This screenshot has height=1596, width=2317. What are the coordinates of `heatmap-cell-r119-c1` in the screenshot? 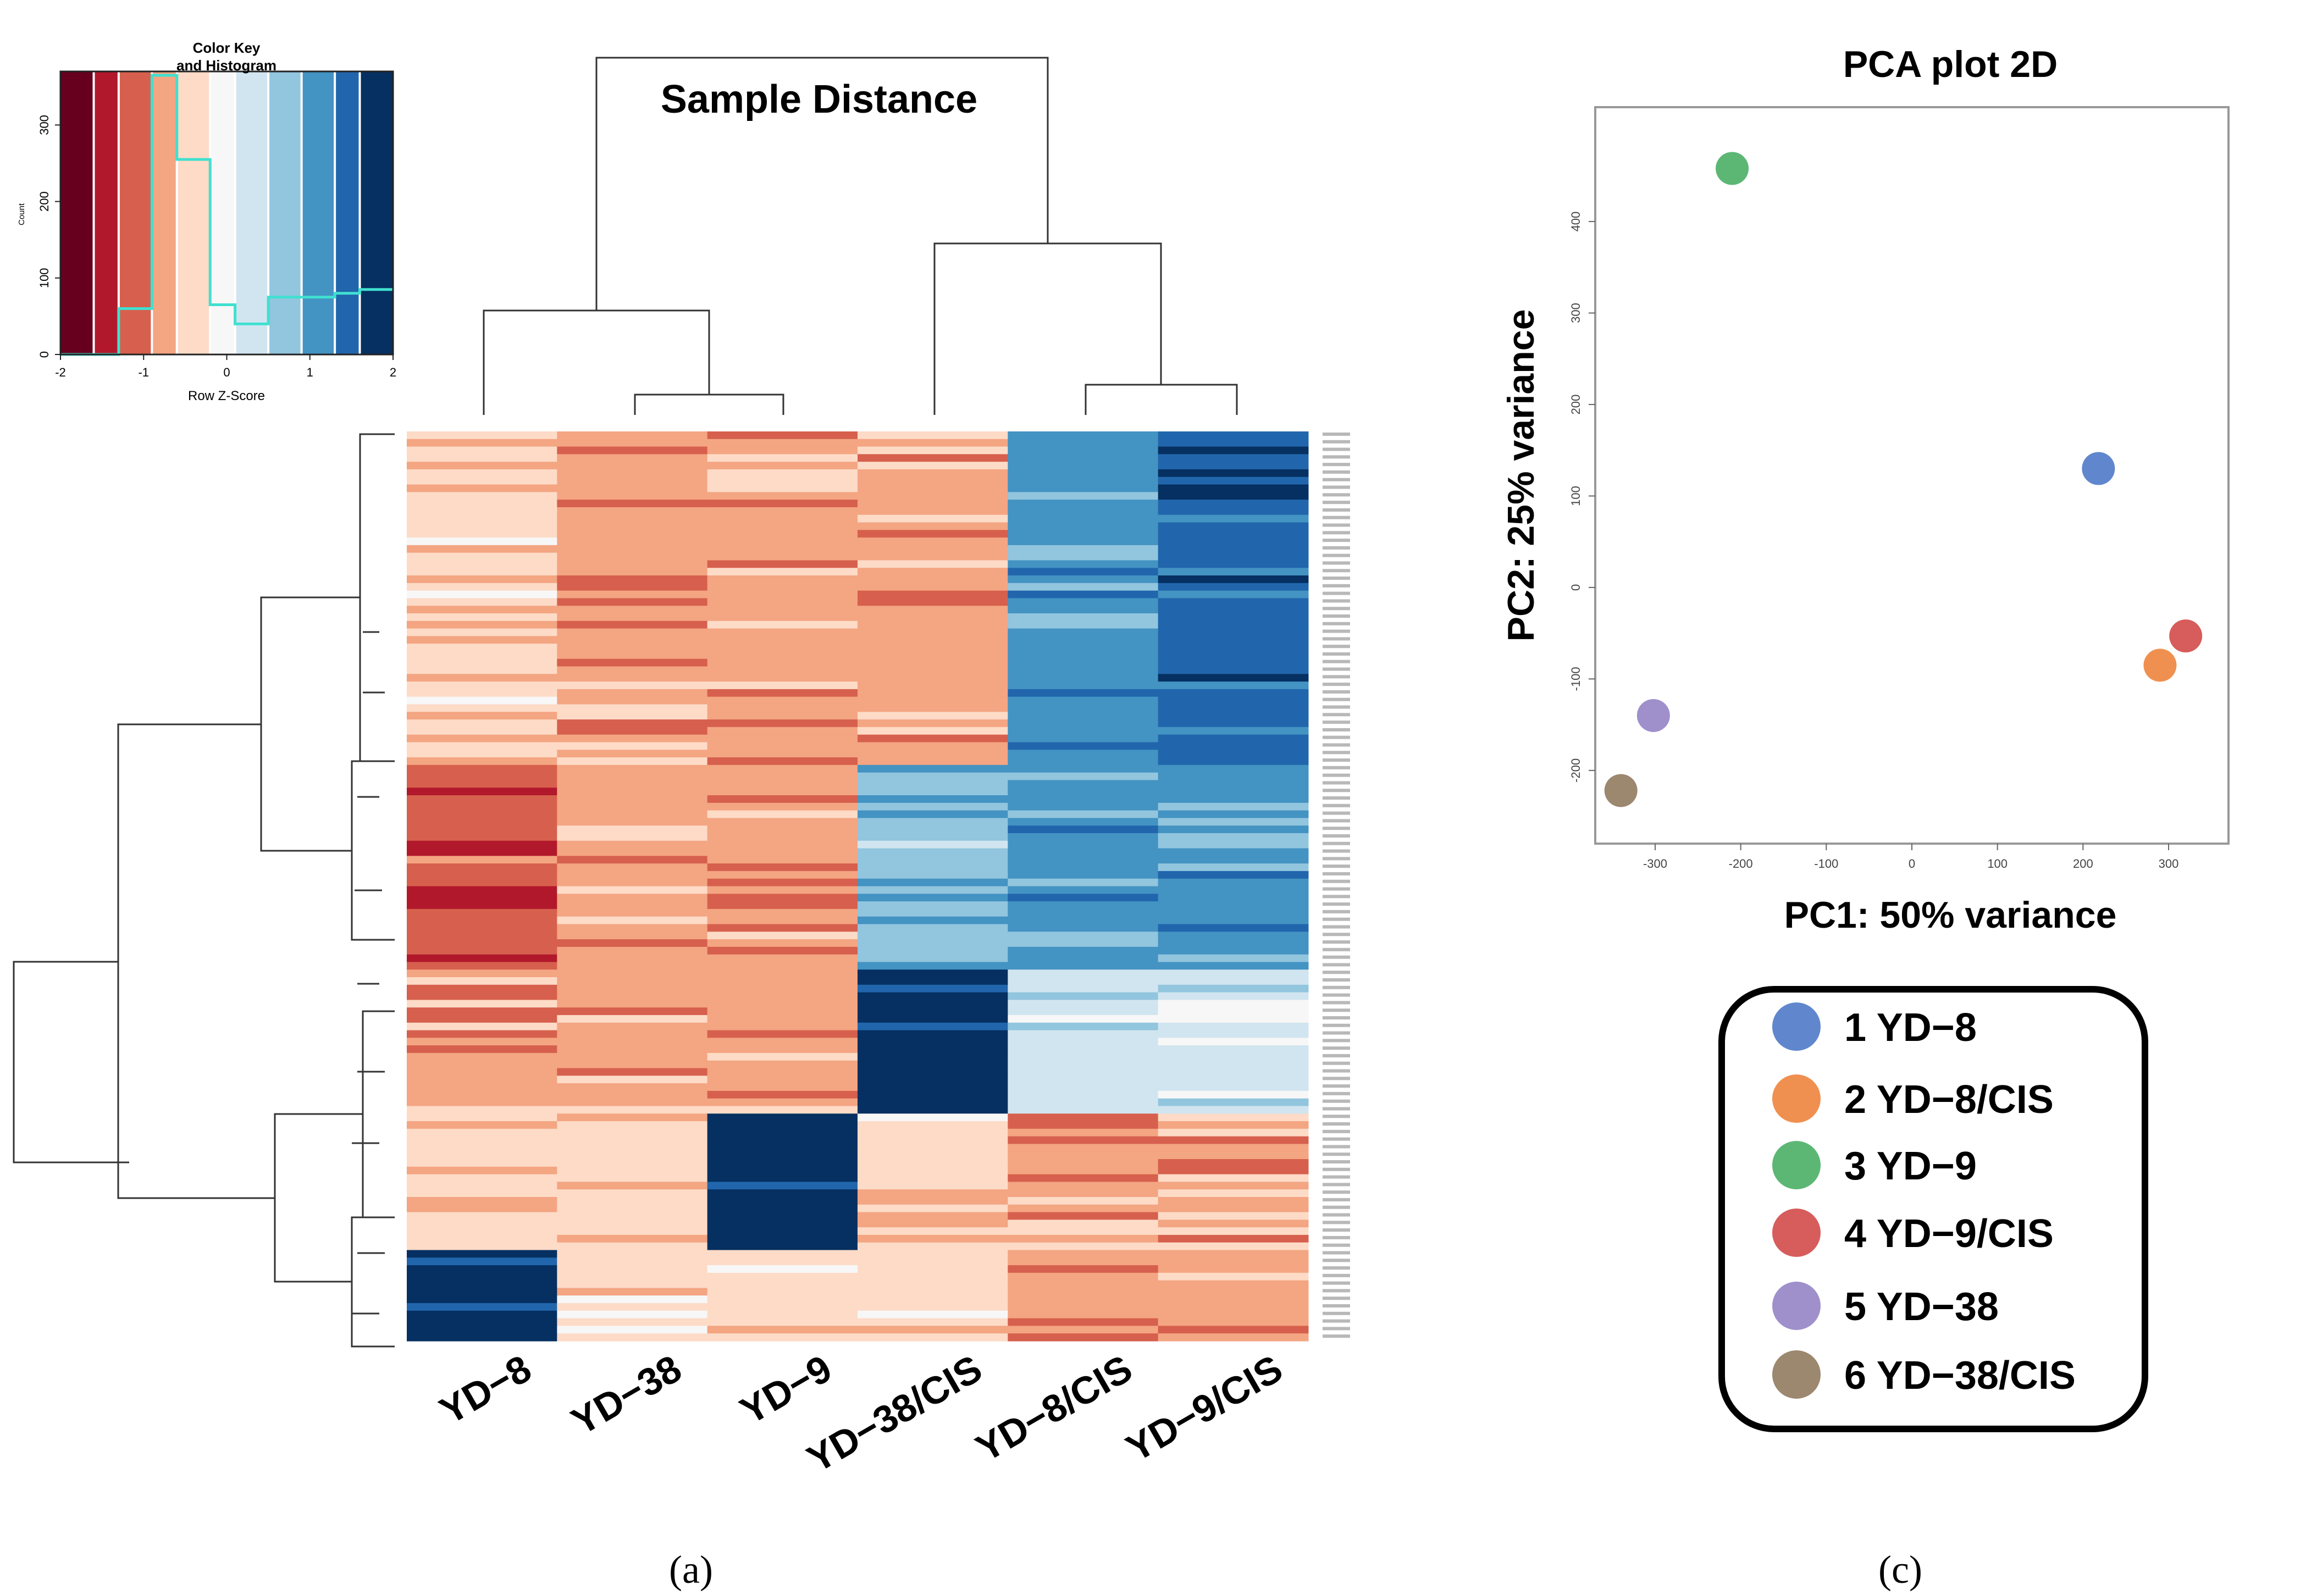 It's located at (632, 1337).